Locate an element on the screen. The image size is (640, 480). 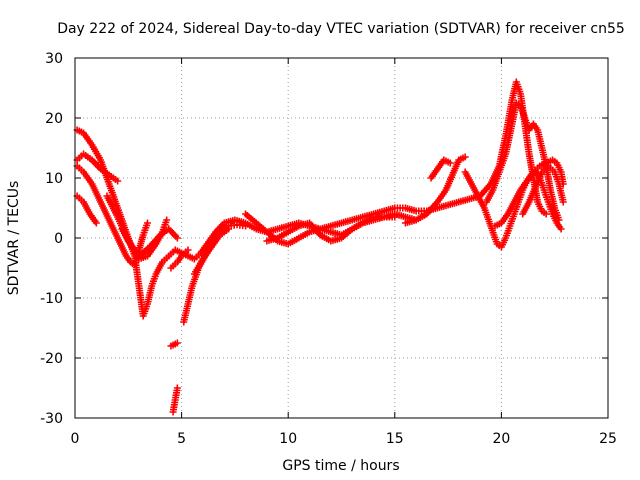
x-tick-label: 25 is located at coordinates (608, 439).